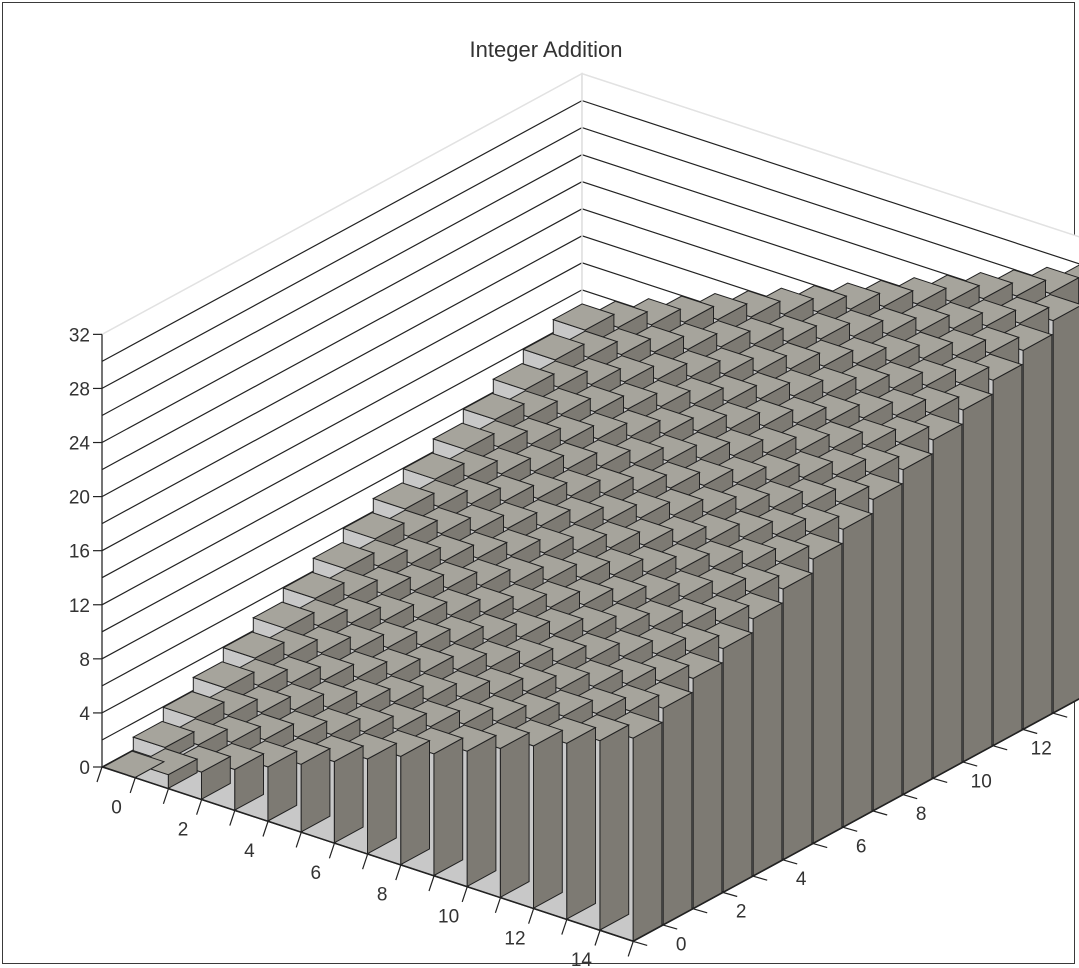 This screenshot has width=1079, height=968. I want to click on x-tick-label: 0, so click(116, 807).